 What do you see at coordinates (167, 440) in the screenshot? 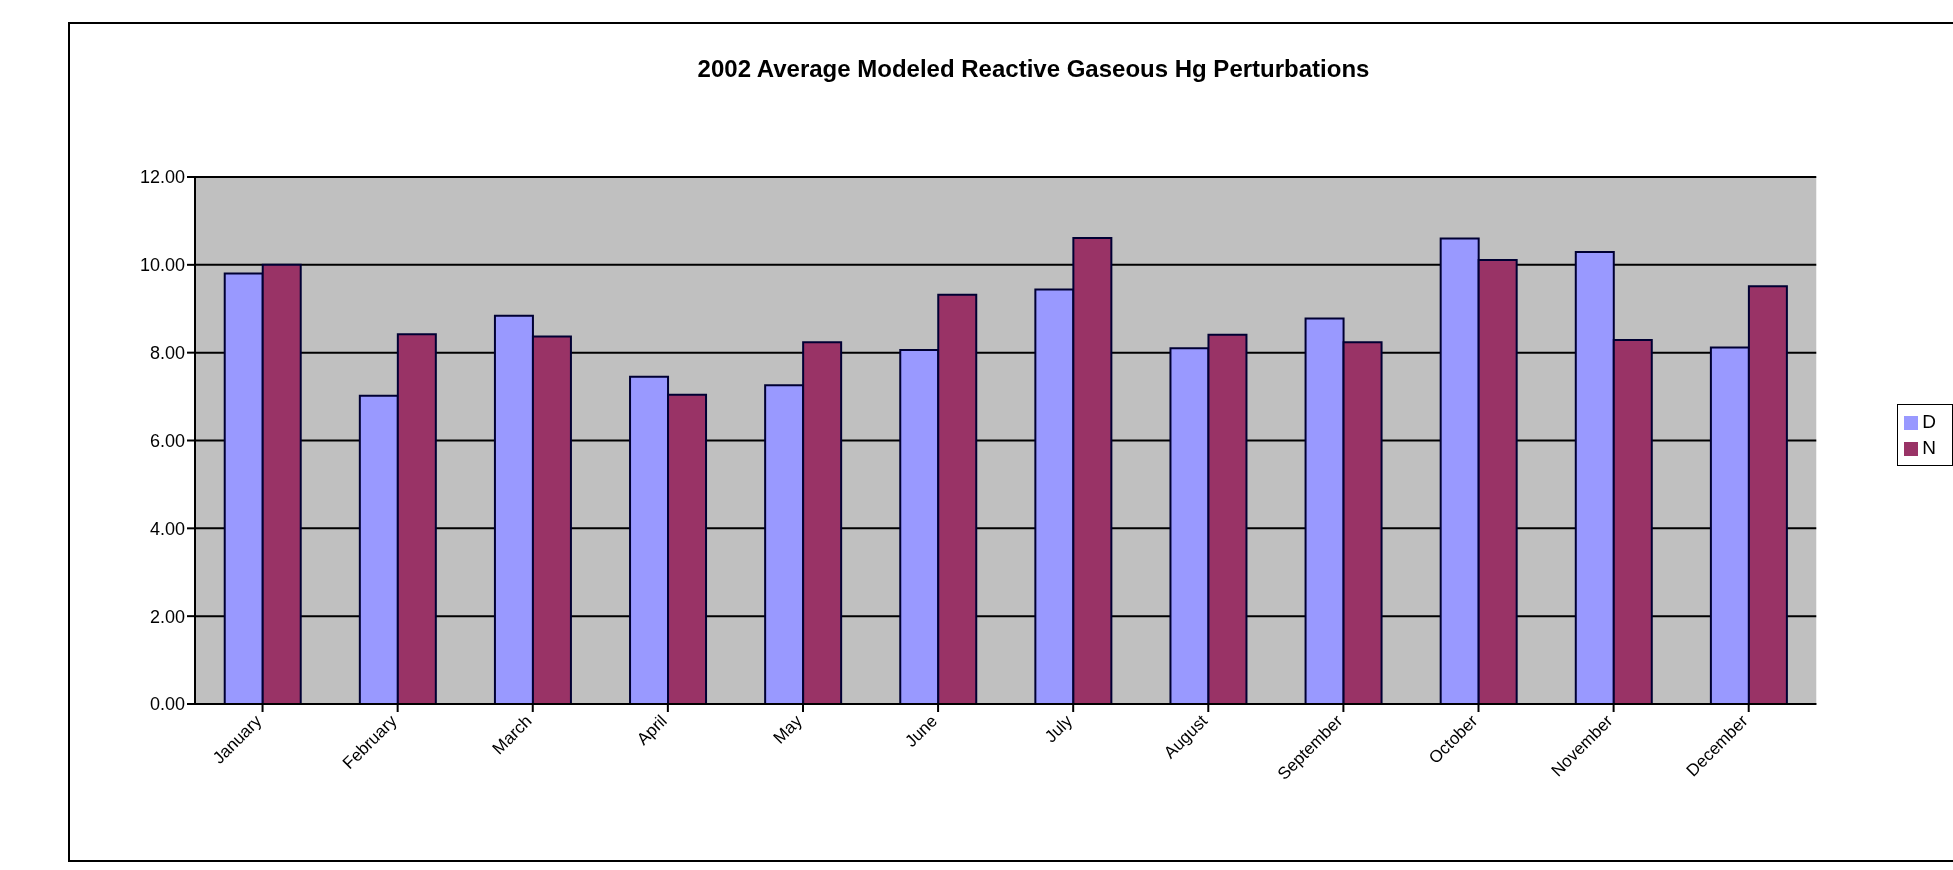
I see `y-tick-label: 6.00` at bounding box center [167, 440].